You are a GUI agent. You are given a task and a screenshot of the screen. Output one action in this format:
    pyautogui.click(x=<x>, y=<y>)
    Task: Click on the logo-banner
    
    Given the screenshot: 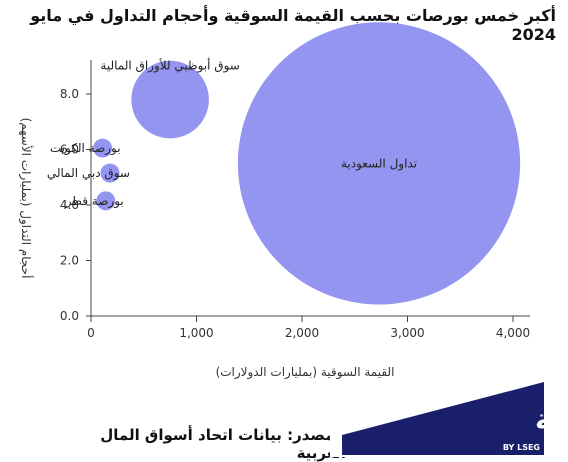 What is the action you would take?
    pyautogui.click(x=443, y=418)
    